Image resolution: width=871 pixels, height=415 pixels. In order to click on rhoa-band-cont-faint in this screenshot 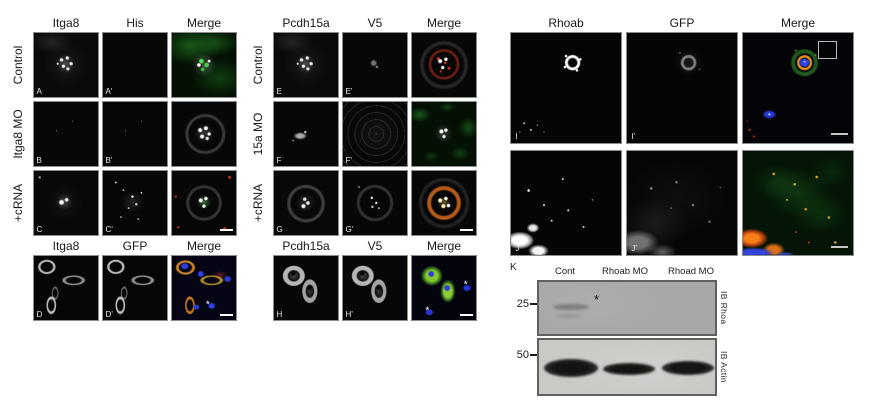, I will do `click(568, 316)`.